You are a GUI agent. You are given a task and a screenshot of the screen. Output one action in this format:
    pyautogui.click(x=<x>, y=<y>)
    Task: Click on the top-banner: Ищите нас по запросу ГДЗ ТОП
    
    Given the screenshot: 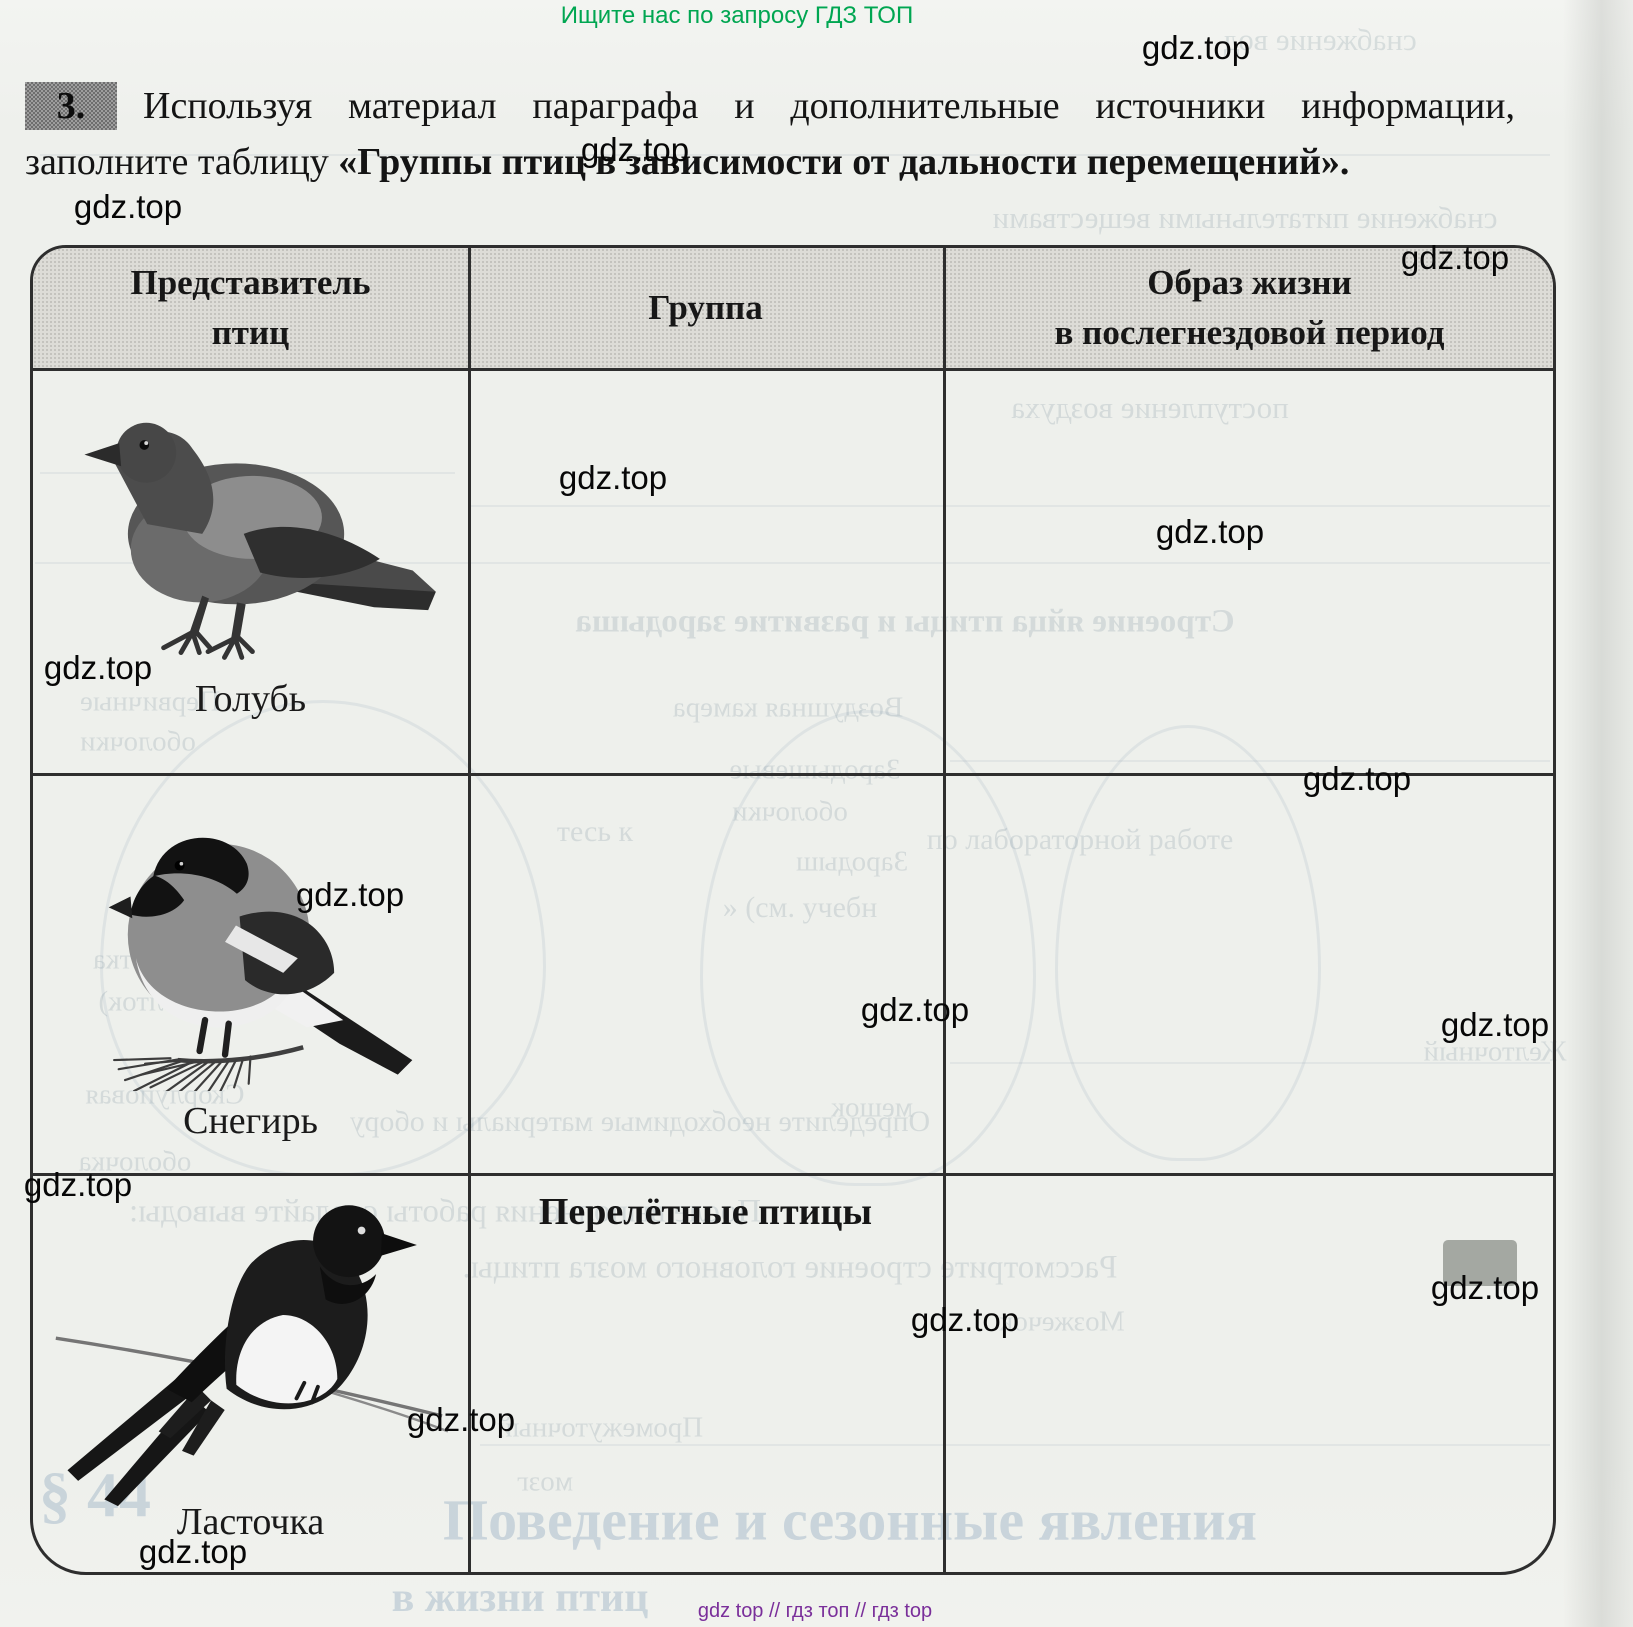 What is the action you would take?
    pyautogui.click(x=737, y=15)
    